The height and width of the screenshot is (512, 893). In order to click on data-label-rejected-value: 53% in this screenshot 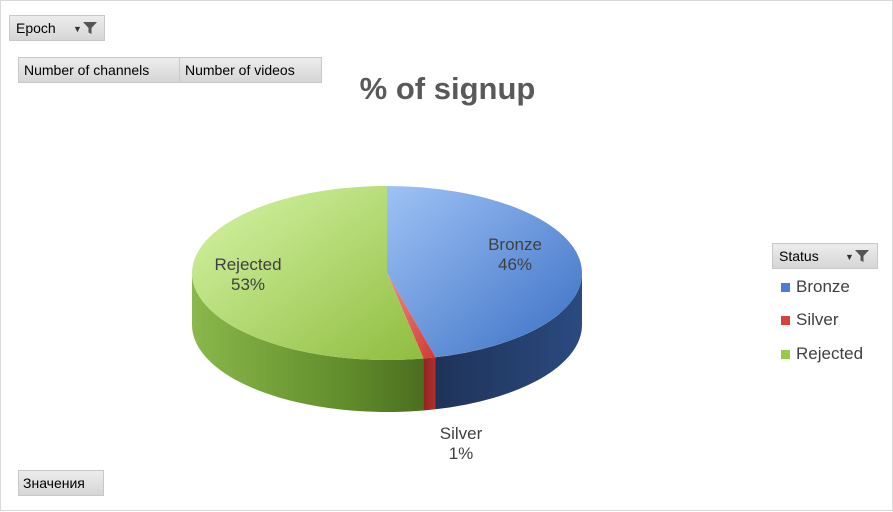, I will do `click(248, 284)`.